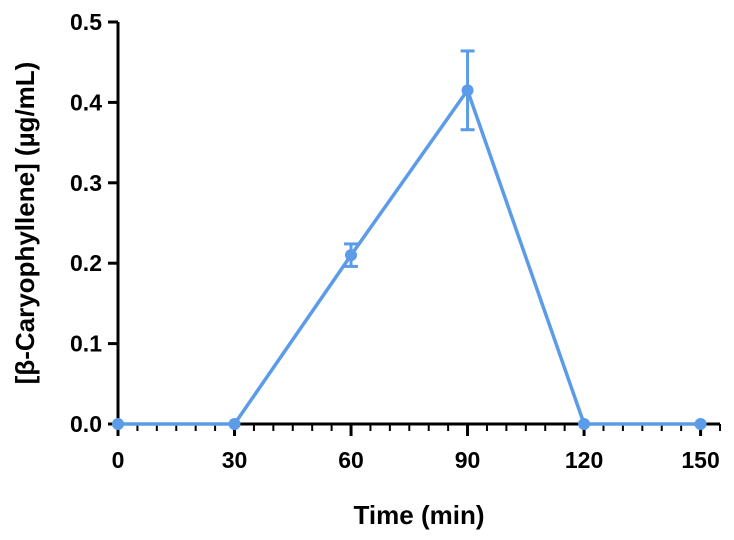 The height and width of the screenshot is (540, 734). What do you see at coordinates (86, 263) in the screenshot?
I see `y-tick-label-2: 0.2` at bounding box center [86, 263].